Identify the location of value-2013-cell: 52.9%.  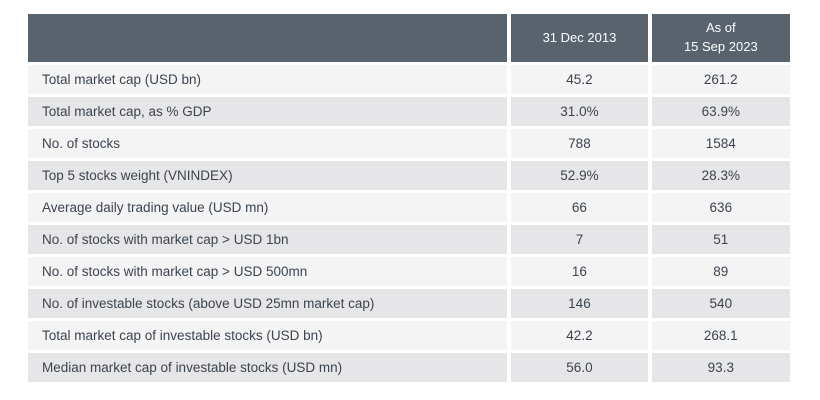
(579, 175).